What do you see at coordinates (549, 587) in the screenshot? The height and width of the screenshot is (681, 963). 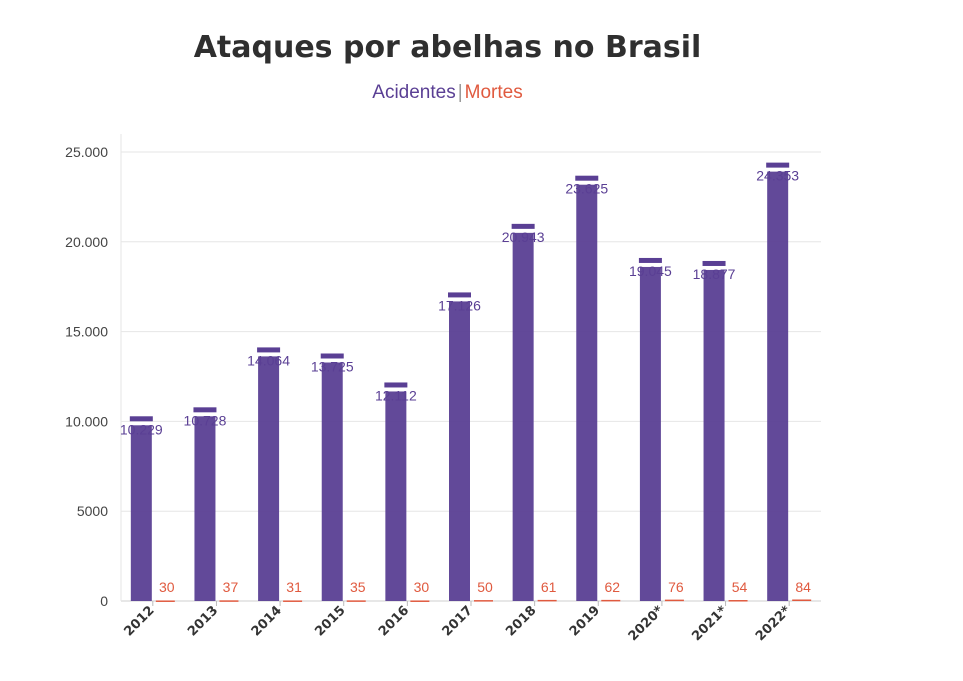 I see `data-label-mortes: 61` at bounding box center [549, 587].